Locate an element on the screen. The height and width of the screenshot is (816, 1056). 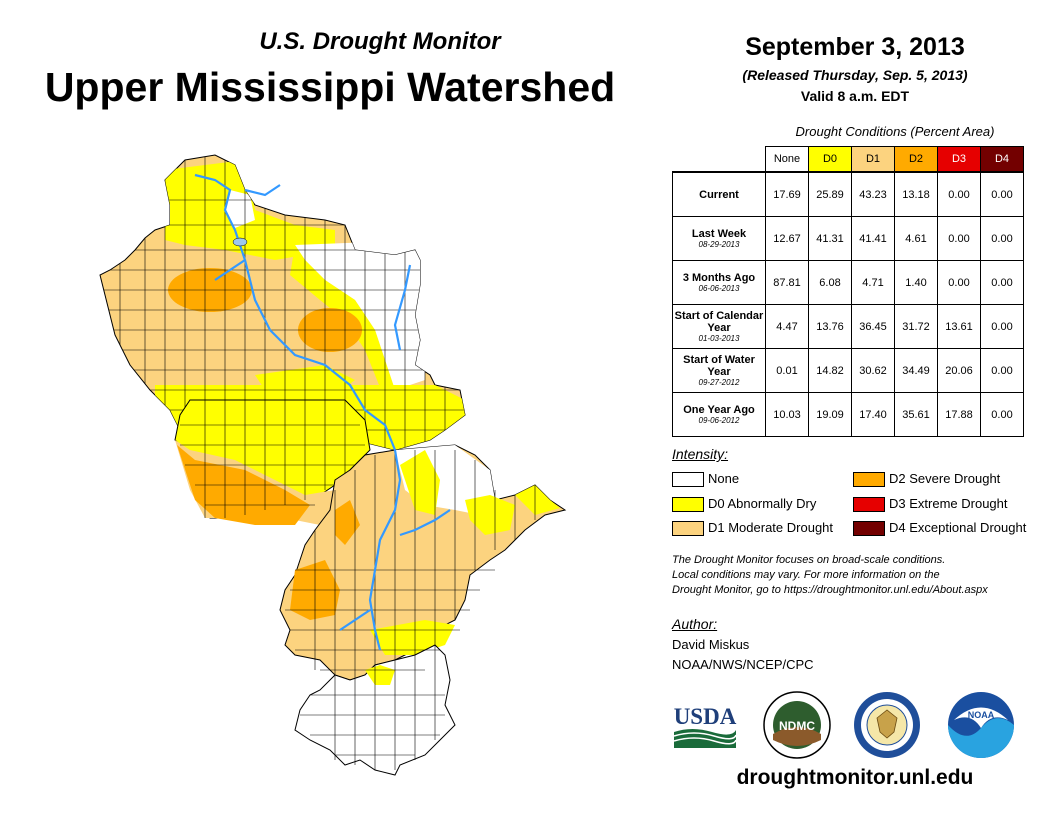
legend-label: D3 Extreme Drought is located at coordinates (948, 503).